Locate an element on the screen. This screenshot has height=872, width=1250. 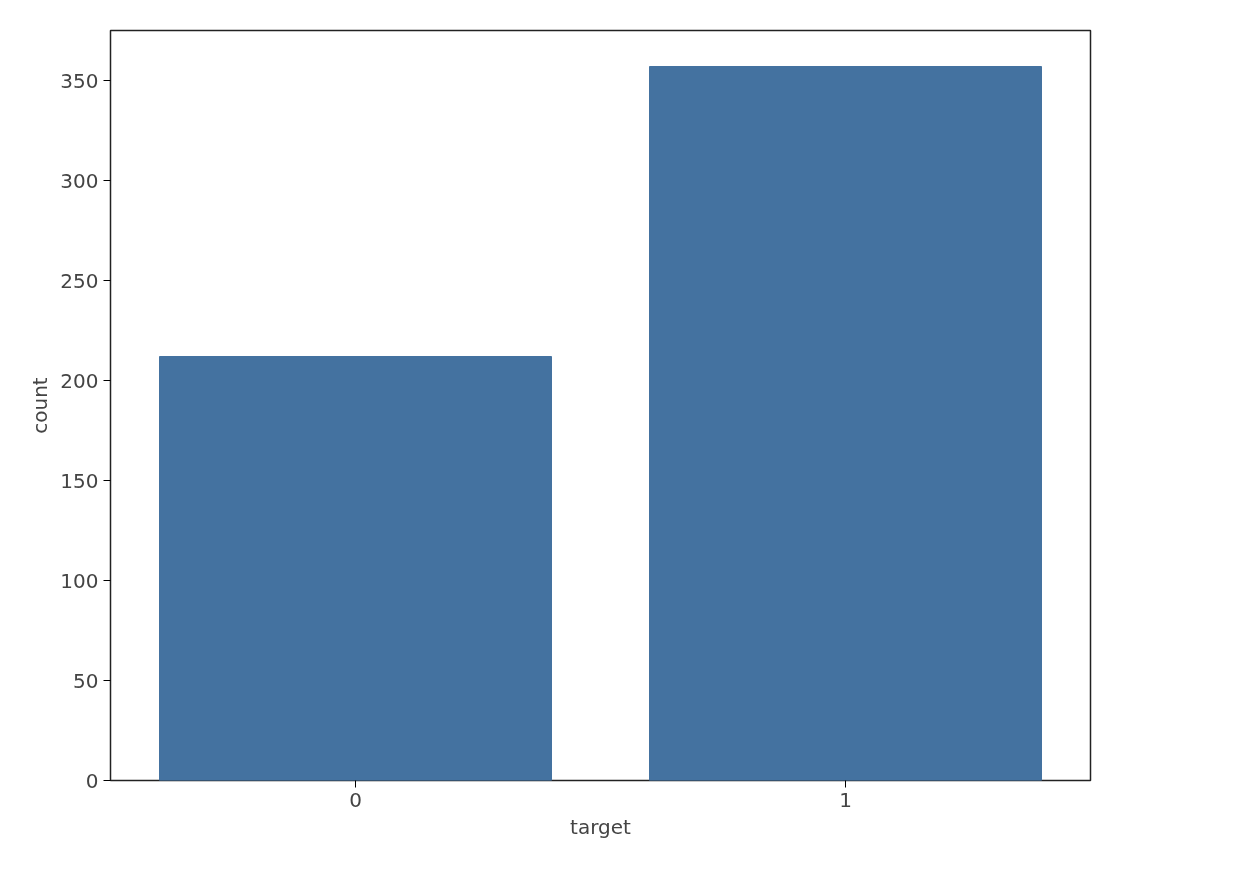
y-tick-label: 100 is located at coordinates (79, 580).